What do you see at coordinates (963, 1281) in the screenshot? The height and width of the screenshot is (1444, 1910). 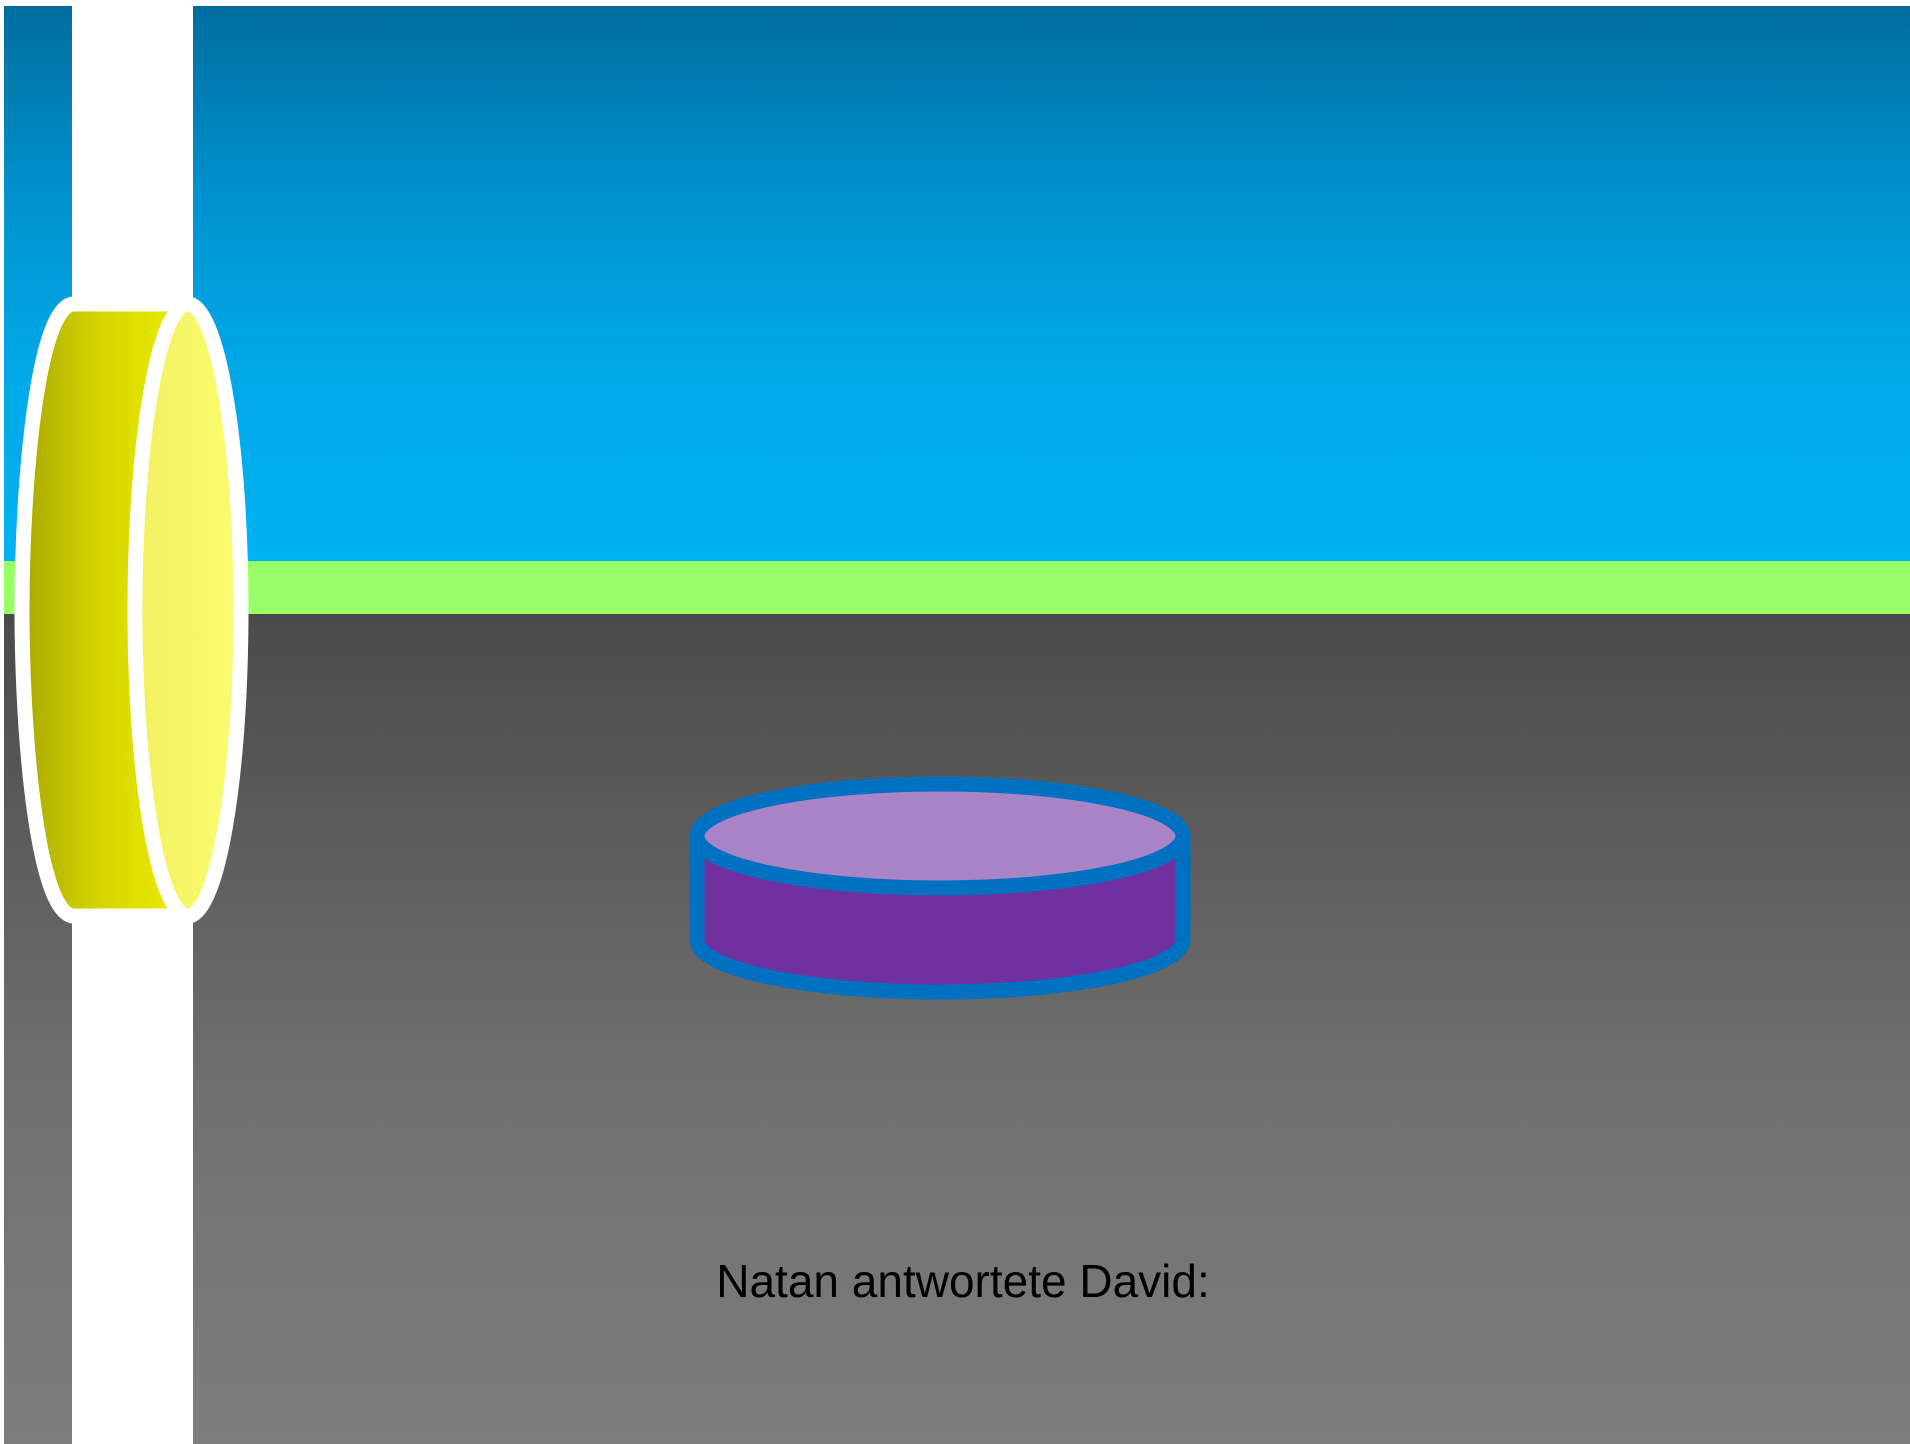 I see `slide-caption: Natan antwortete David:` at bounding box center [963, 1281].